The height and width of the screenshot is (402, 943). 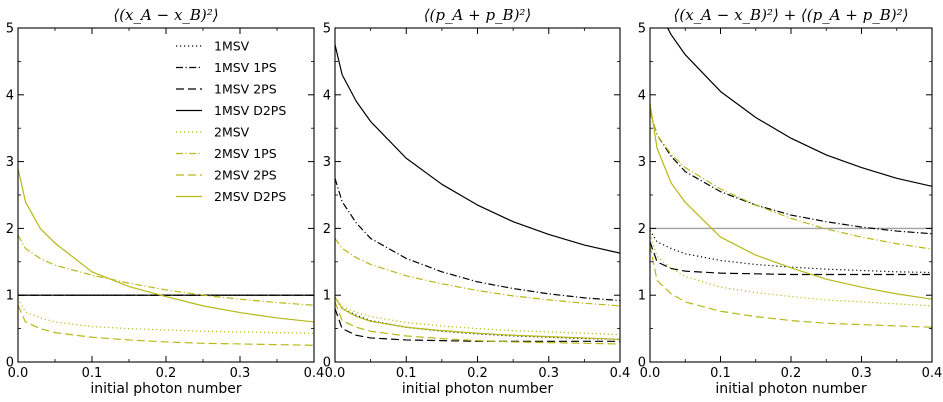 What do you see at coordinates (250, 196) in the screenshot?
I see `legend-label: 2MSV D2PS` at bounding box center [250, 196].